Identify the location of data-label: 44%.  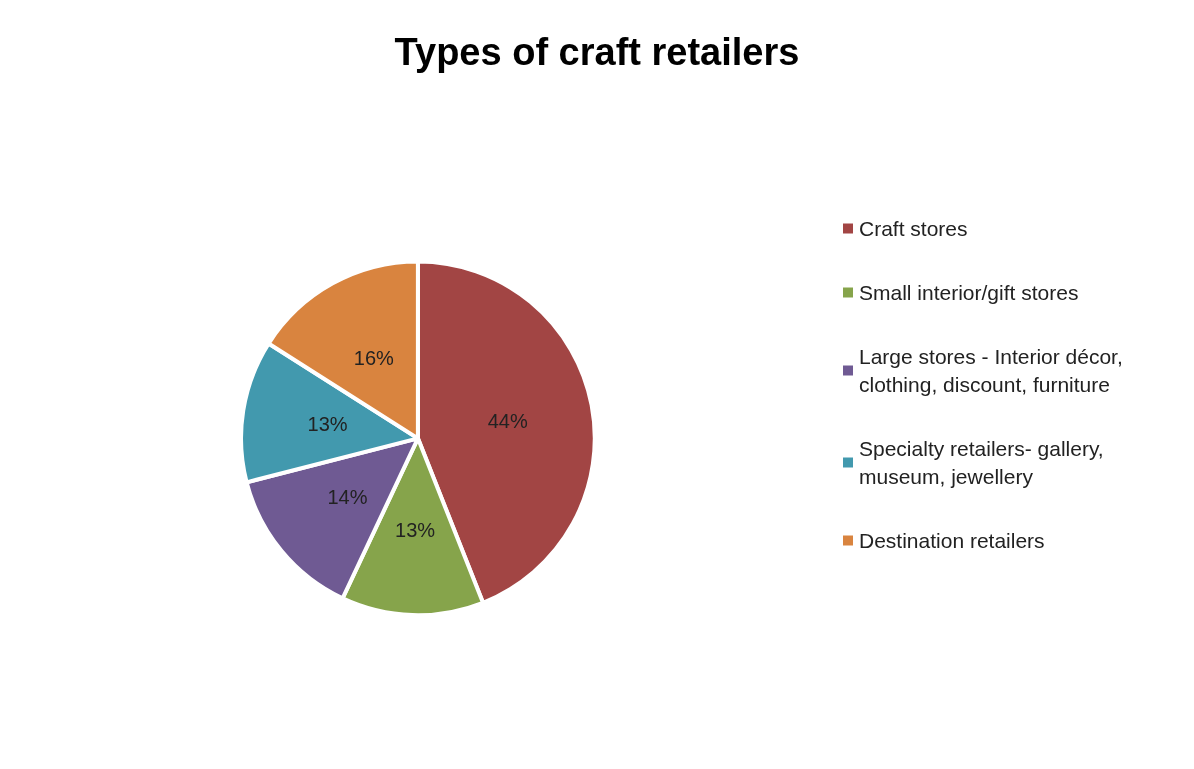
(507, 421).